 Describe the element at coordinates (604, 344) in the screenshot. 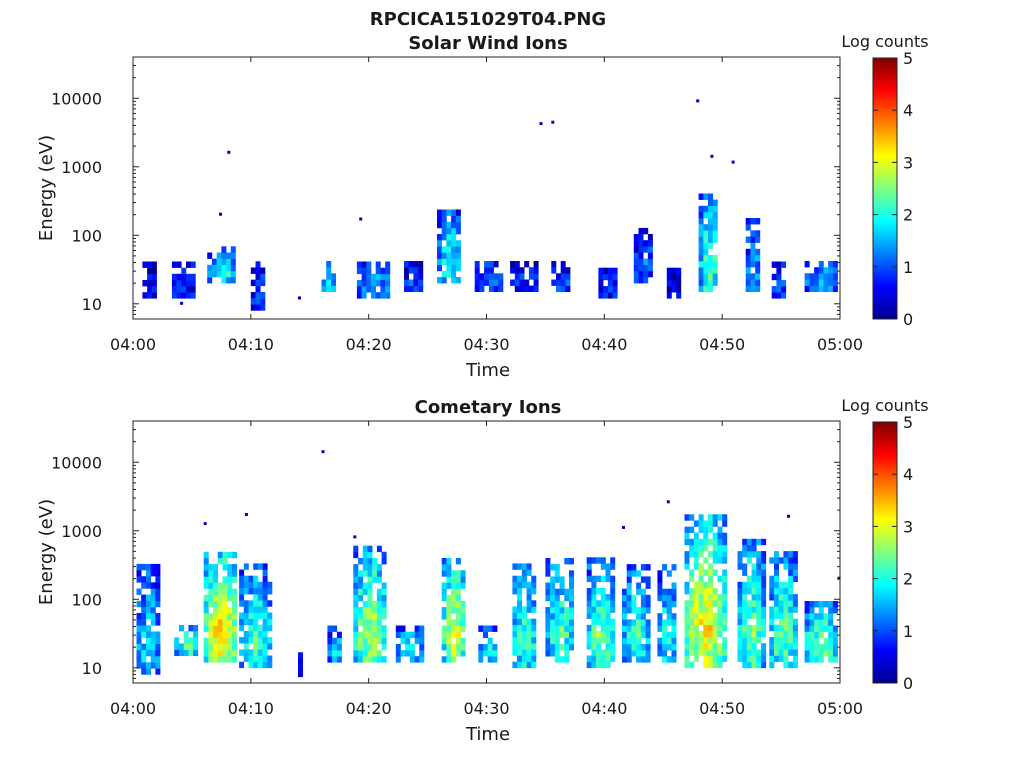

I see `x-tick-label: 04:40` at that location.